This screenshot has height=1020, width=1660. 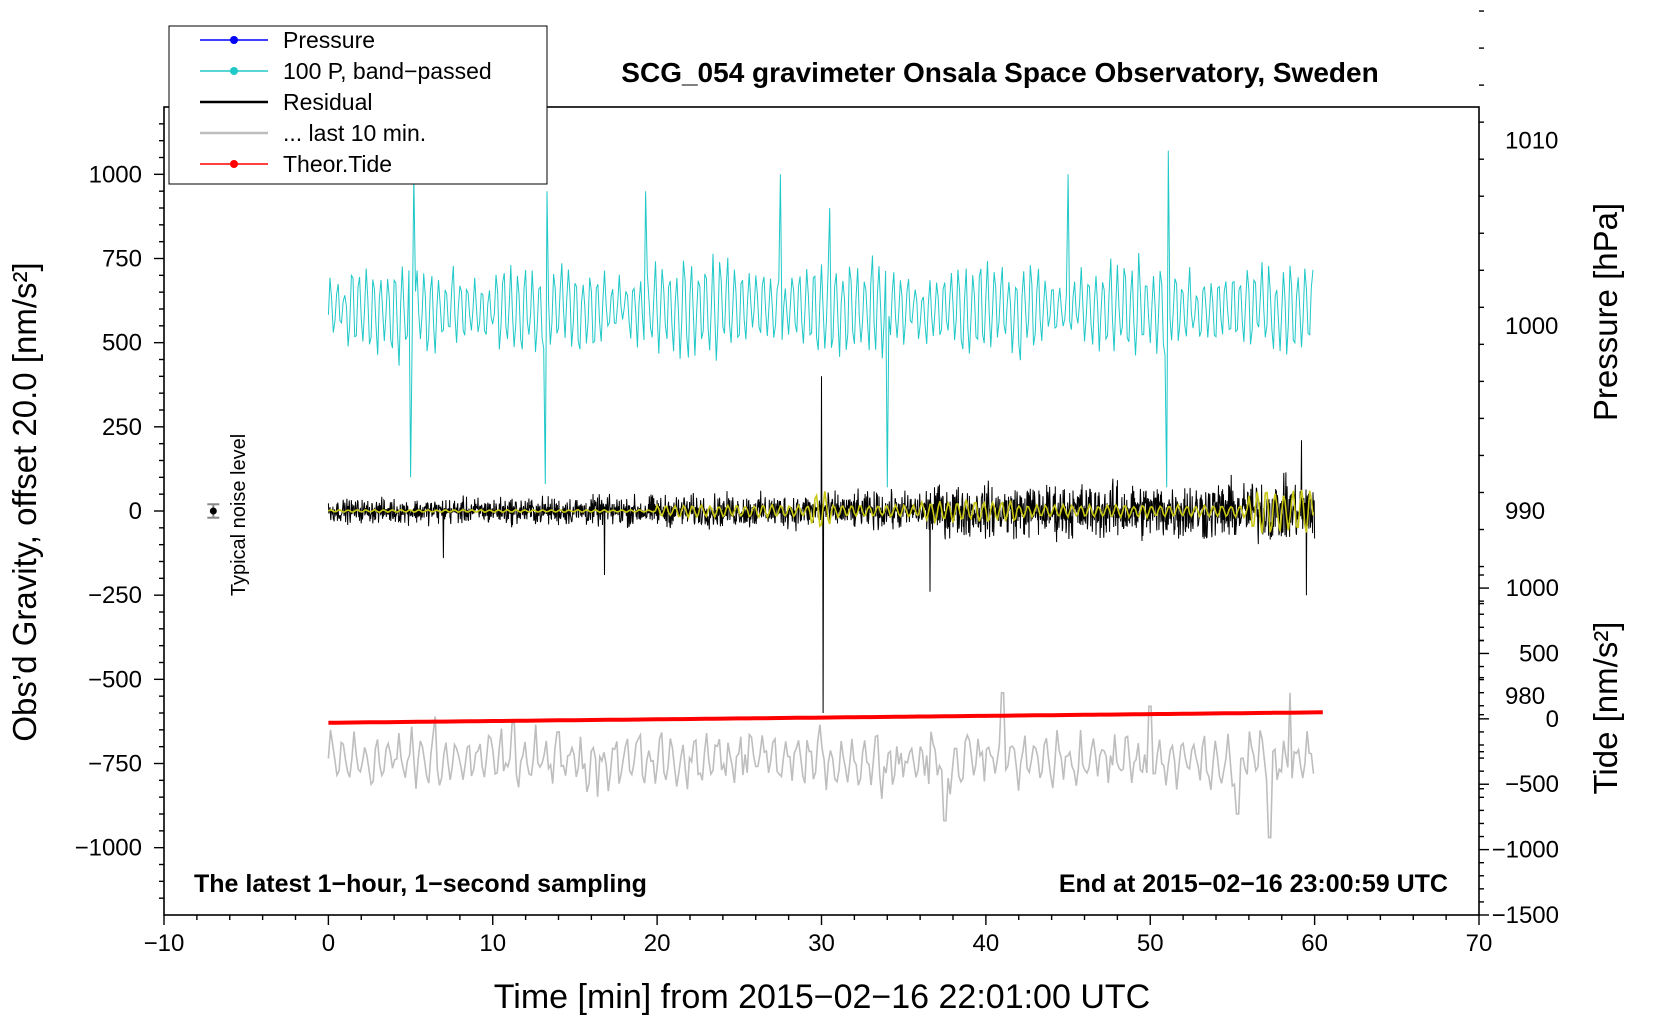 What do you see at coordinates (354, 133) in the screenshot?
I see `legend-entry-label: ... last 10 min.` at bounding box center [354, 133].